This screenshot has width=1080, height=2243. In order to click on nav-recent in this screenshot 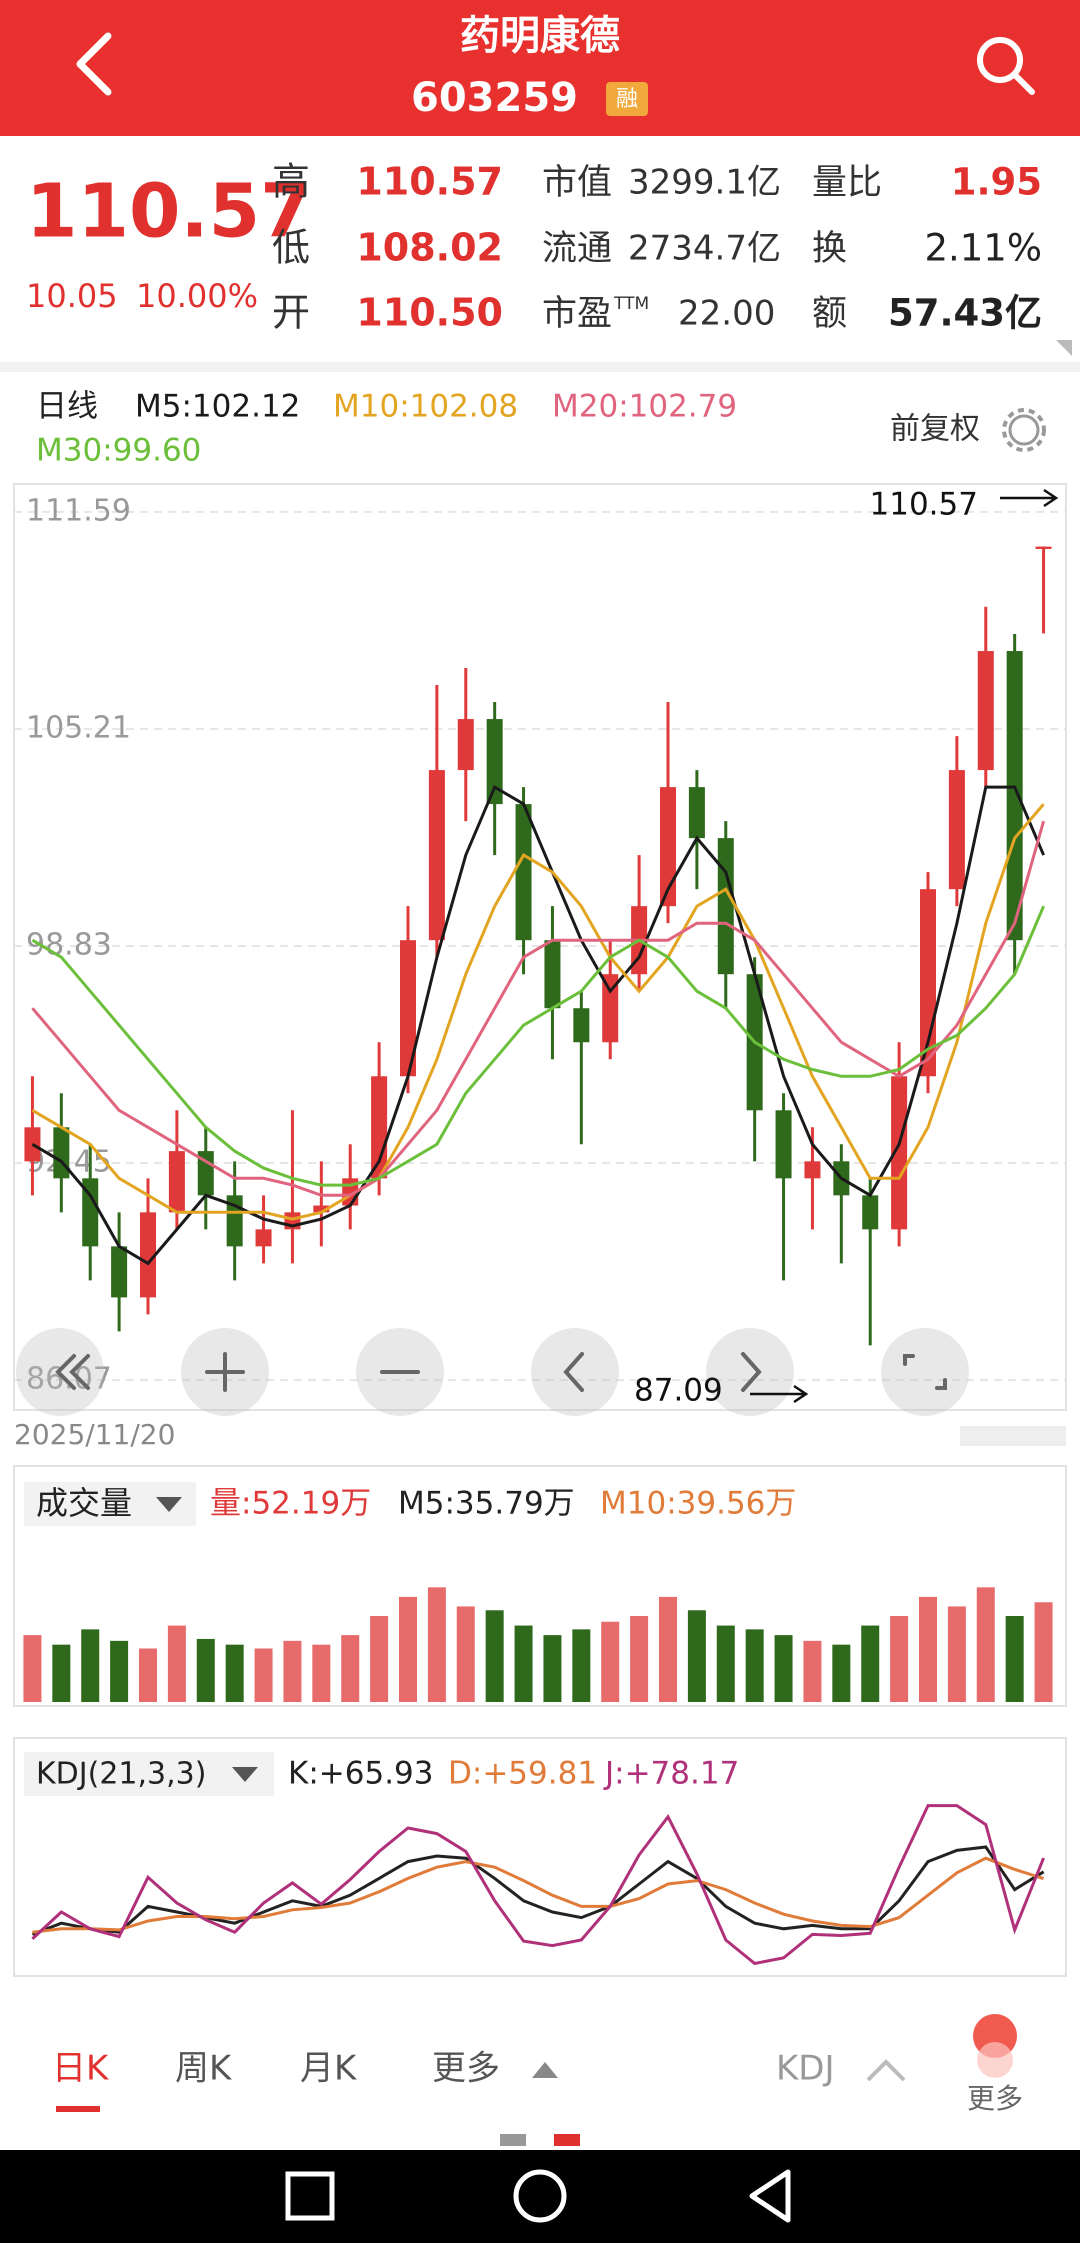, I will do `click(310, 2196)`.